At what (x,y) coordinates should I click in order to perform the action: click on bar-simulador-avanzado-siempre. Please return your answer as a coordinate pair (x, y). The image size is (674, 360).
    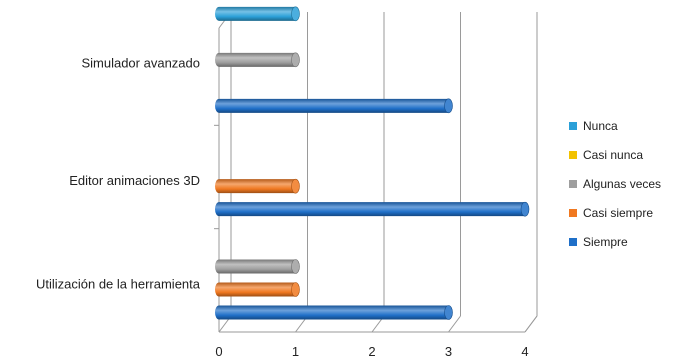
    Looking at the image, I should click on (334, 106).